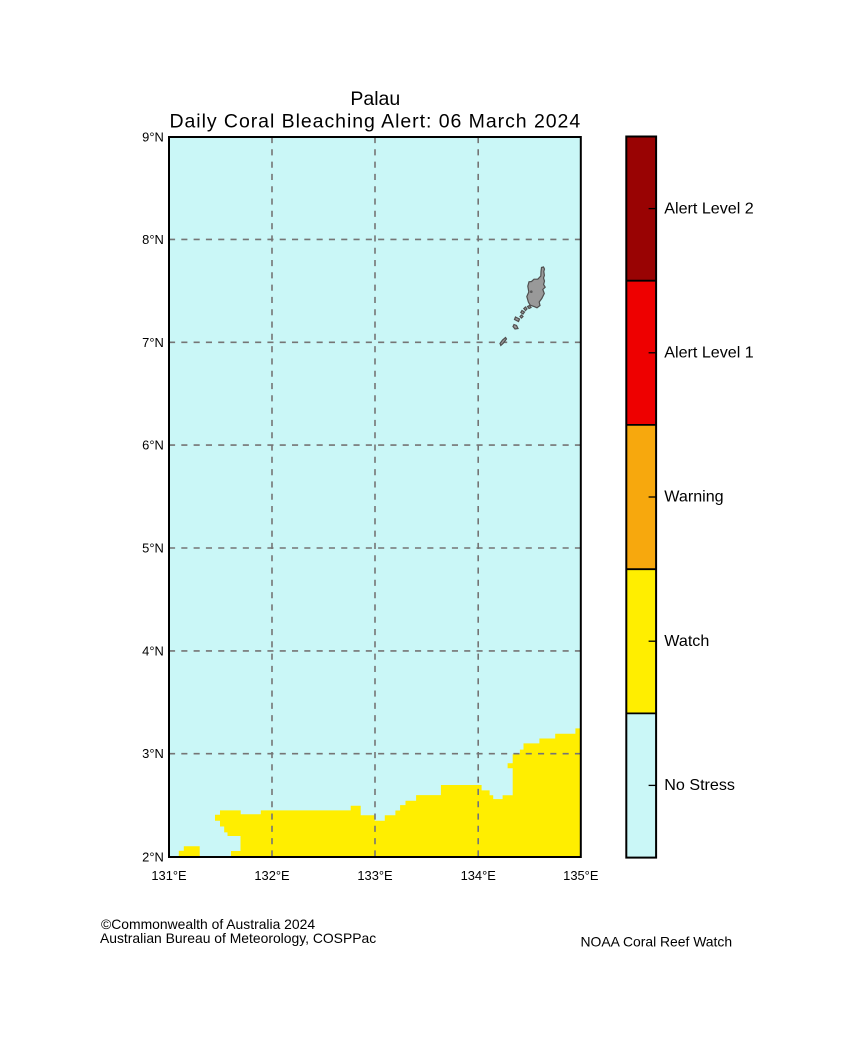  What do you see at coordinates (693, 497) in the screenshot?
I see `svg-text: Warning` at bounding box center [693, 497].